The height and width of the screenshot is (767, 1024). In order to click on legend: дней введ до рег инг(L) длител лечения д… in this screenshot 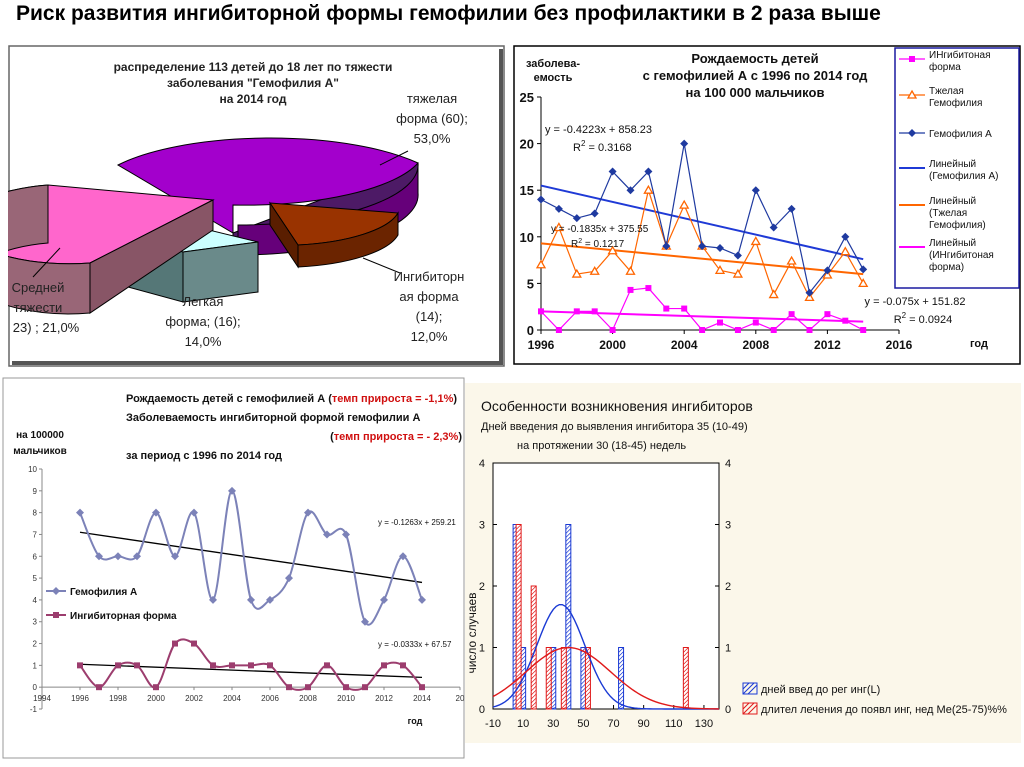, I will do `click(874, 699)`.